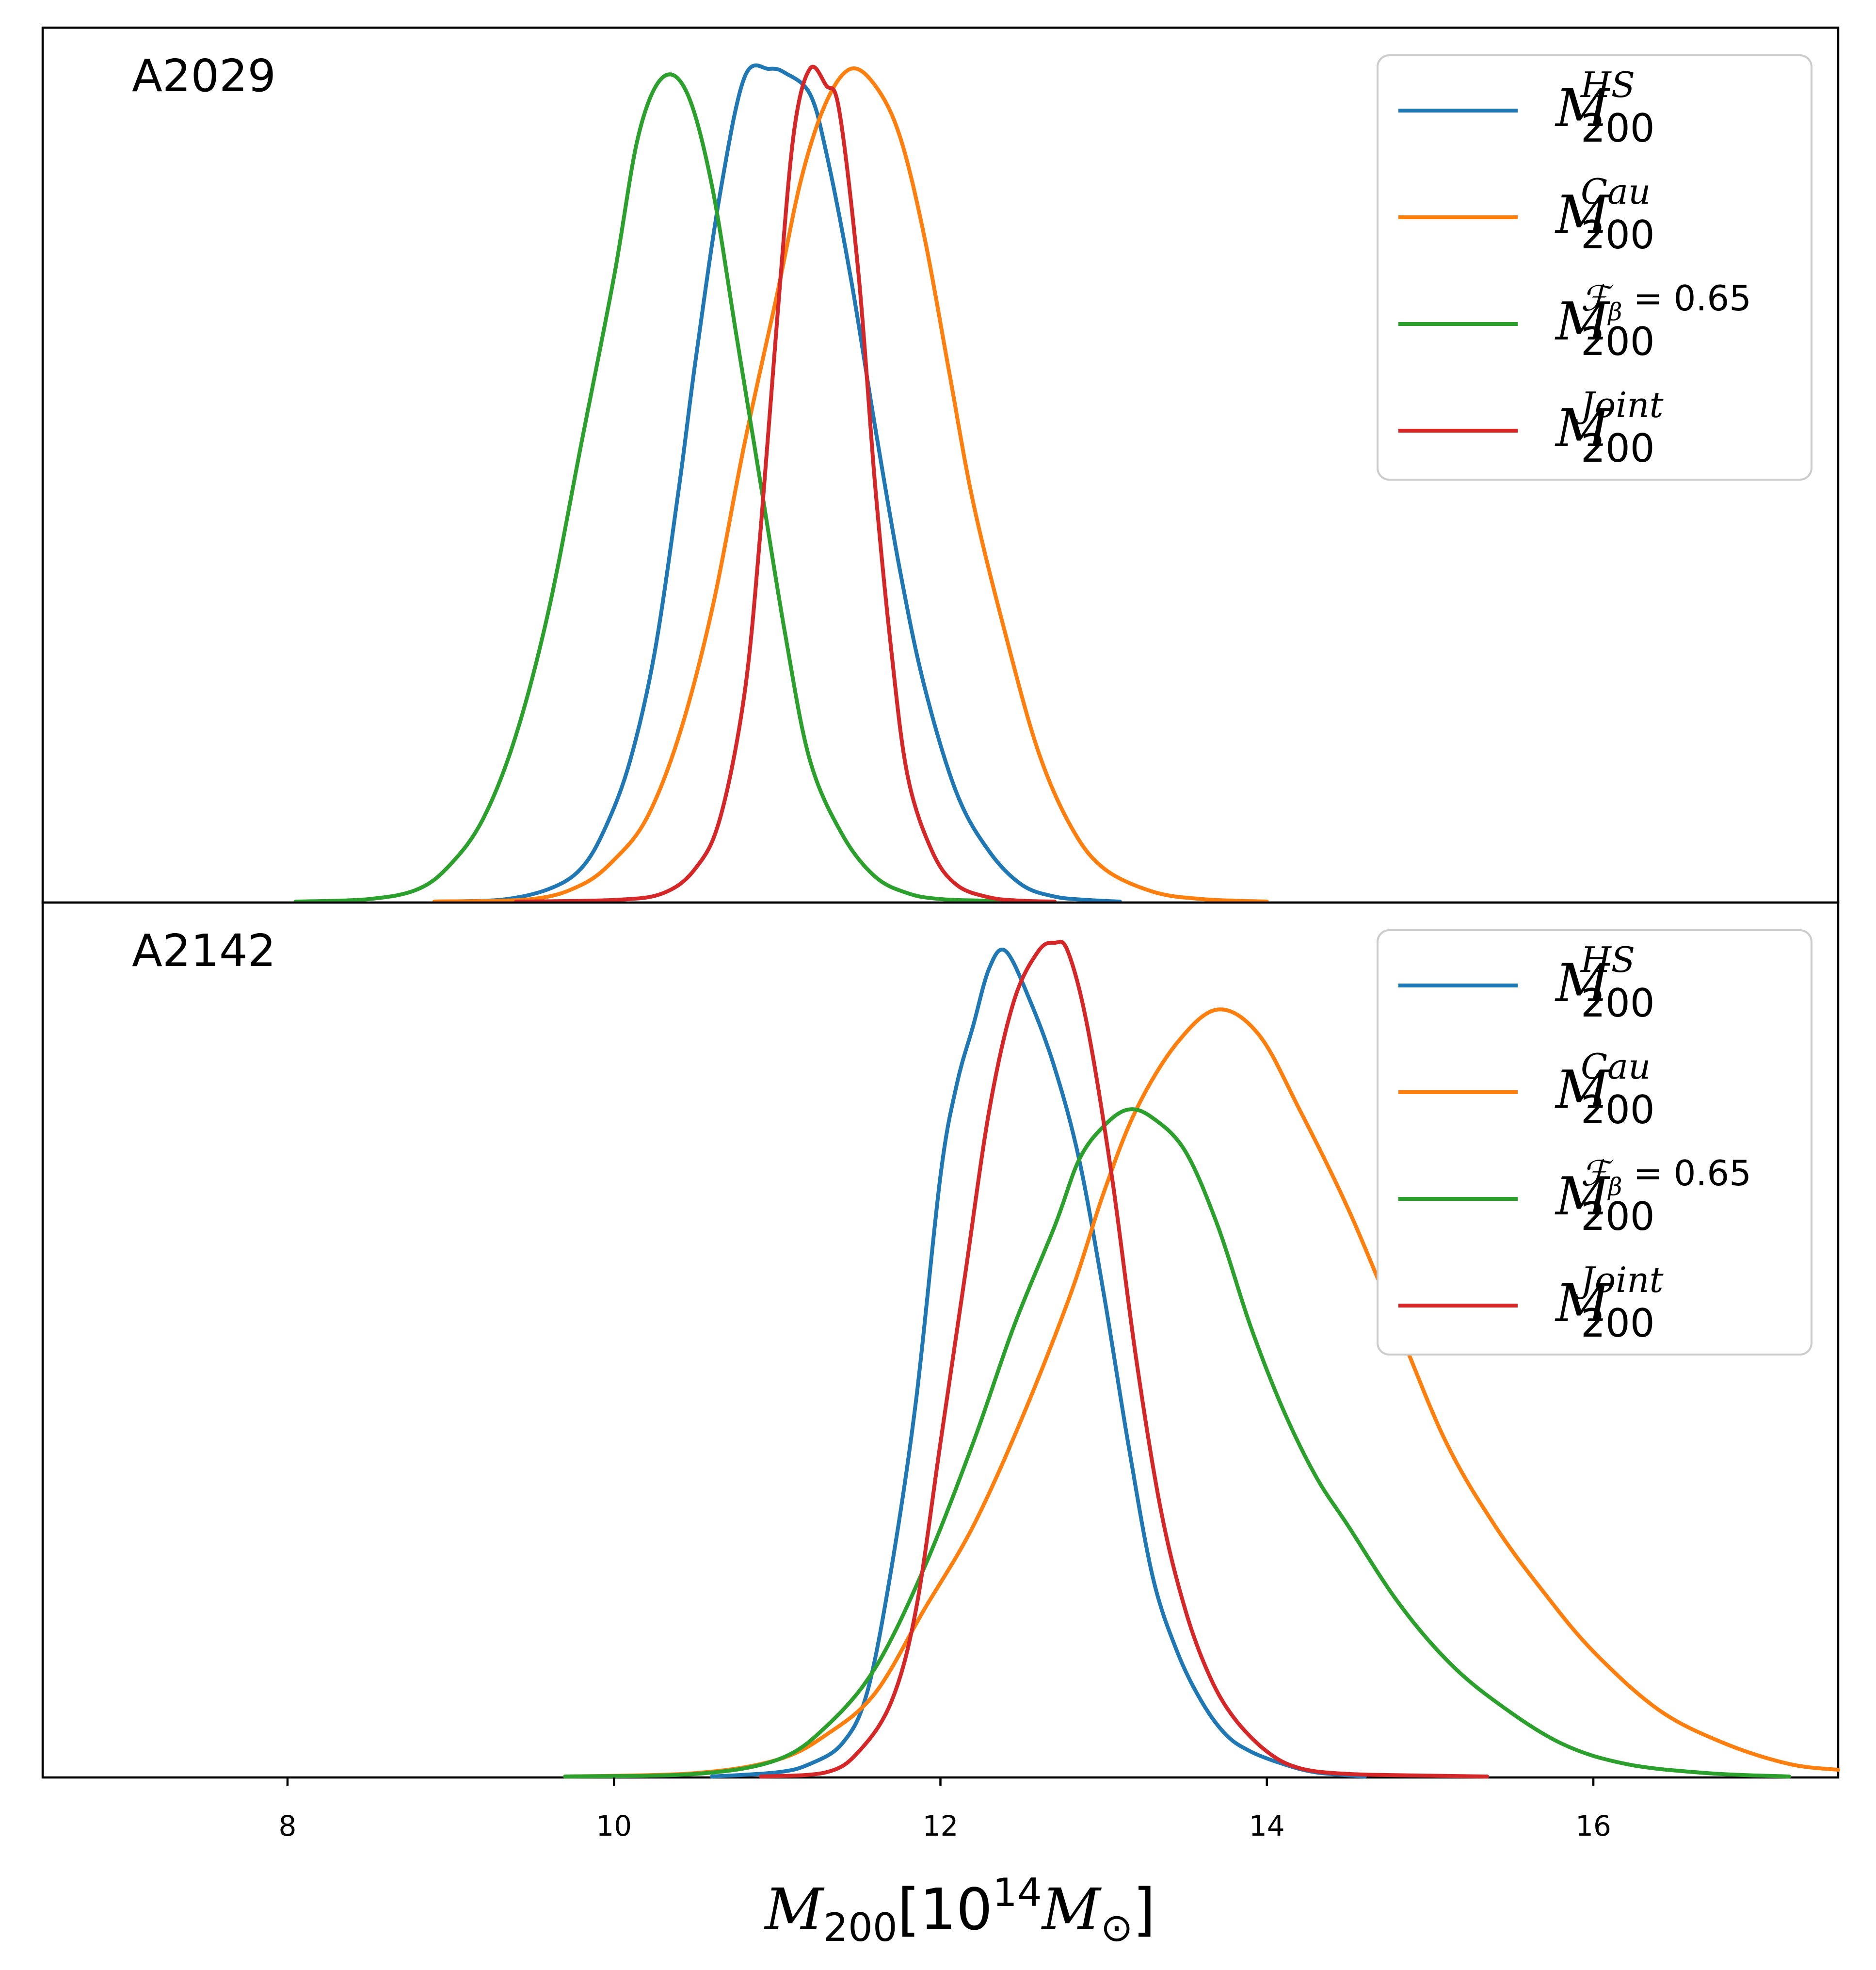 The image size is (1876, 1970). I want to click on series-line-joint, so click(786, 484).